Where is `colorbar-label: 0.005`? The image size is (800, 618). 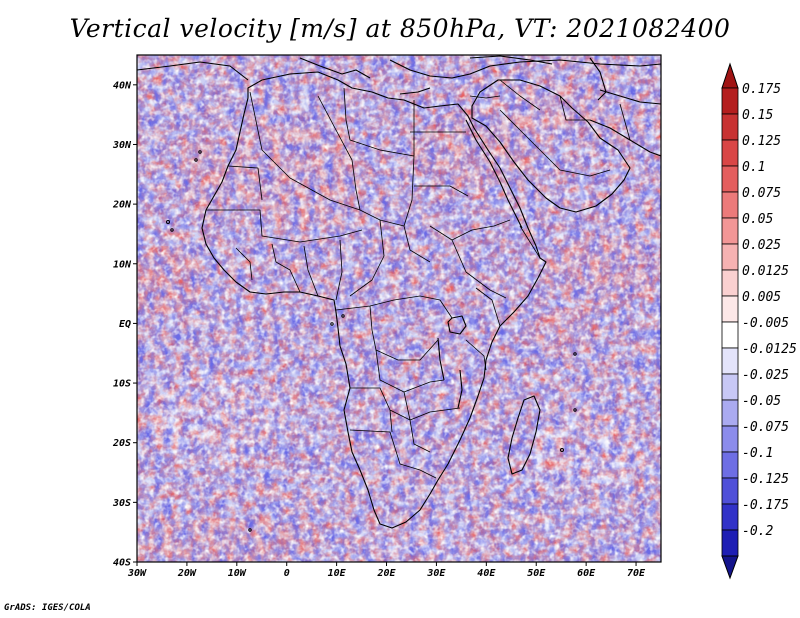
colorbar-label: 0.005 is located at coordinates (761, 297).